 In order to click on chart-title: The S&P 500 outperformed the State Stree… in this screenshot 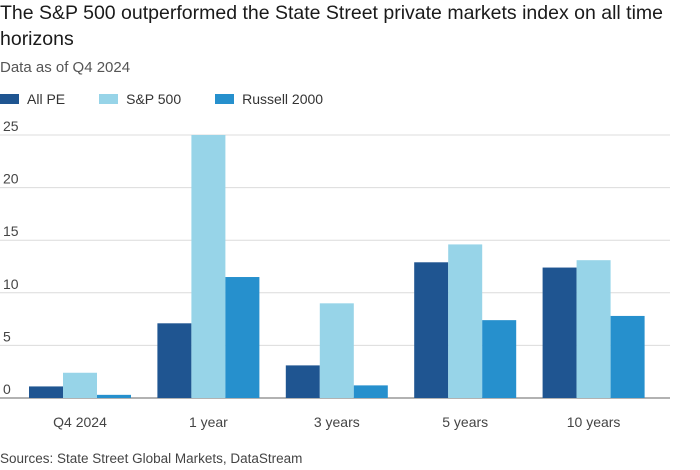, I will do `click(331, 26)`.